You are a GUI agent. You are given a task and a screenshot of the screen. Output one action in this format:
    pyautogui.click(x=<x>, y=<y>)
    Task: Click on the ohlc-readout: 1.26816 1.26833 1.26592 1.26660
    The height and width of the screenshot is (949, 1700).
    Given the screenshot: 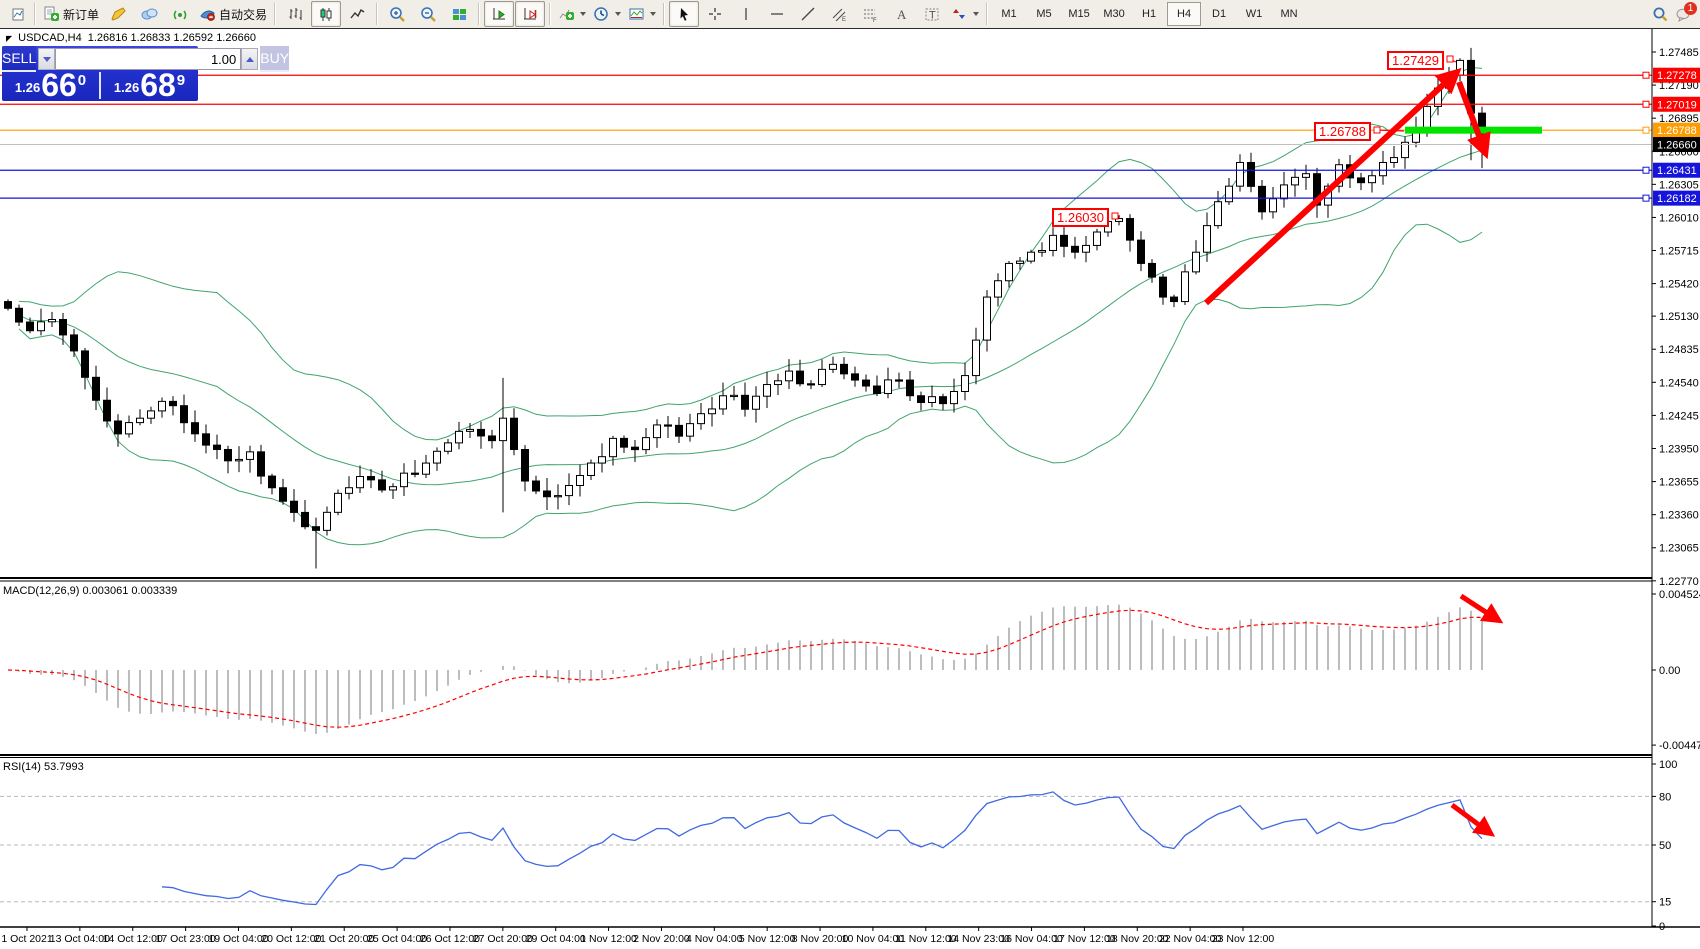 What is the action you would take?
    pyautogui.click(x=171, y=38)
    